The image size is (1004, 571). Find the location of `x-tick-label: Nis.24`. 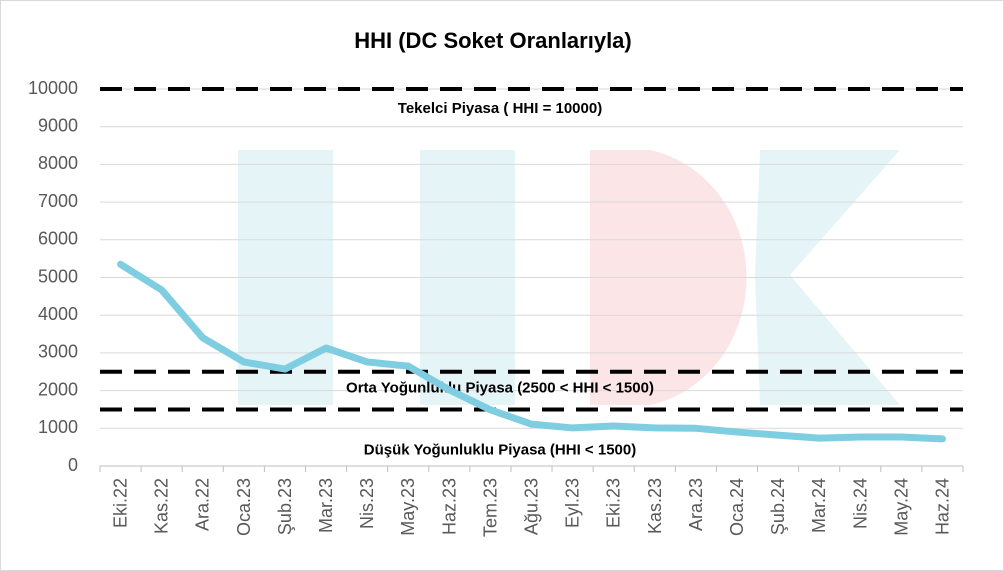

x-tick-label: Nis.24 is located at coordinates (860, 503).